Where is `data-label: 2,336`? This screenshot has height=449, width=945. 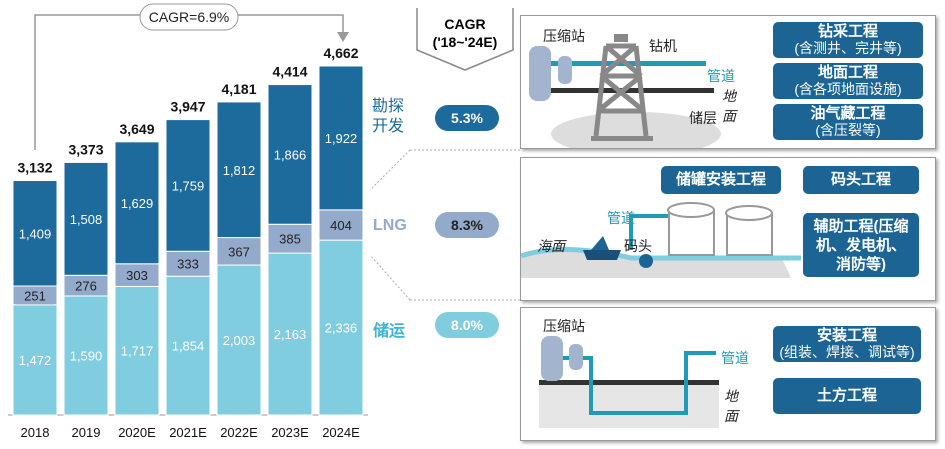 data-label: 2,336 is located at coordinates (341, 328).